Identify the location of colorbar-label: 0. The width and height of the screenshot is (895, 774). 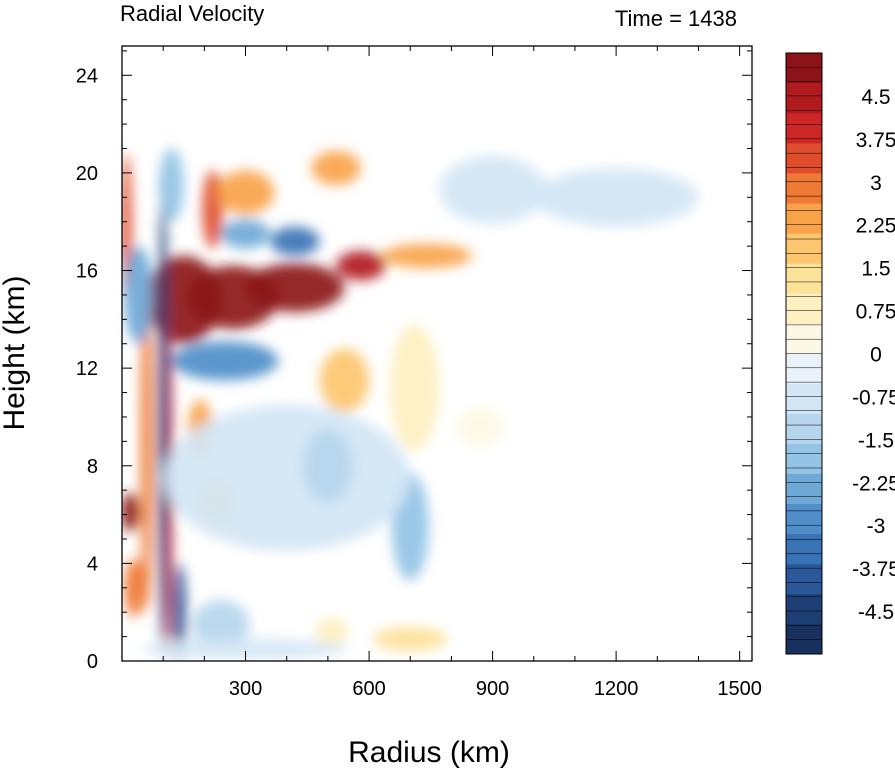
(876, 355).